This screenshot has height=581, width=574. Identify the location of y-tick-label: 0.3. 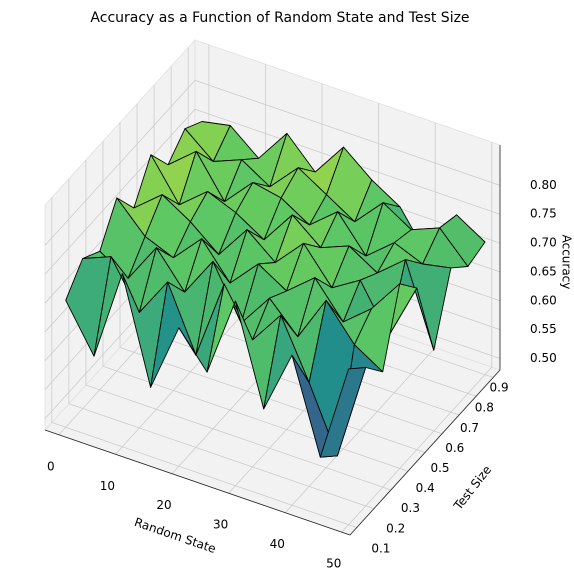
(410, 508).